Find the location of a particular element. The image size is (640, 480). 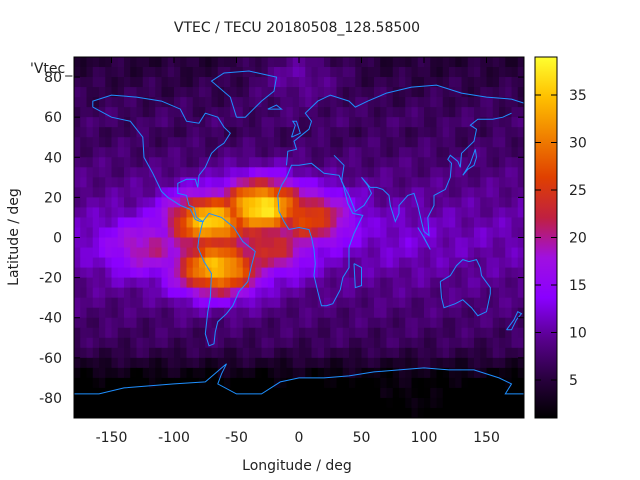

x-tick-label: -50 is located at coordinates (236, 438).